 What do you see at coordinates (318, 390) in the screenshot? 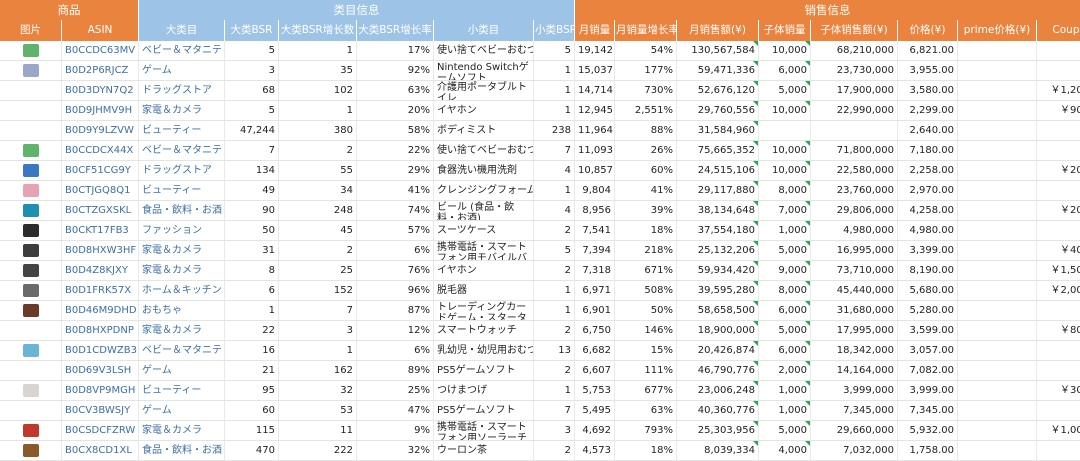
I see `bsr-increase-cell: 32` at bounding box center [318, 390].